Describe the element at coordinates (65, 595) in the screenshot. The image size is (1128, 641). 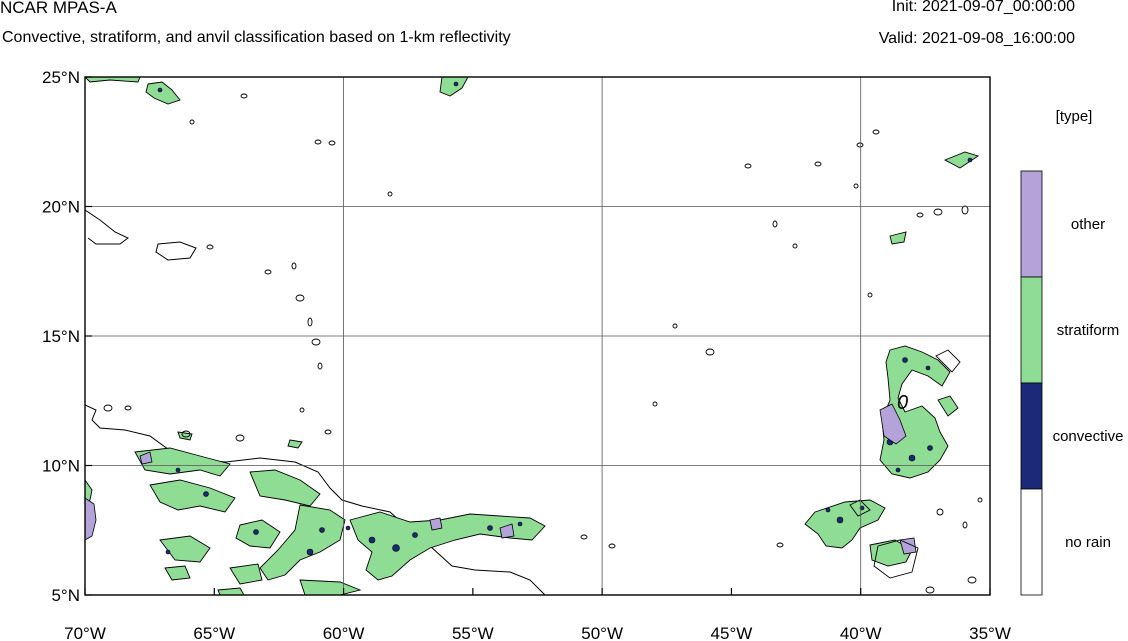
I see `lat-tick-label: 5°N` at that location.